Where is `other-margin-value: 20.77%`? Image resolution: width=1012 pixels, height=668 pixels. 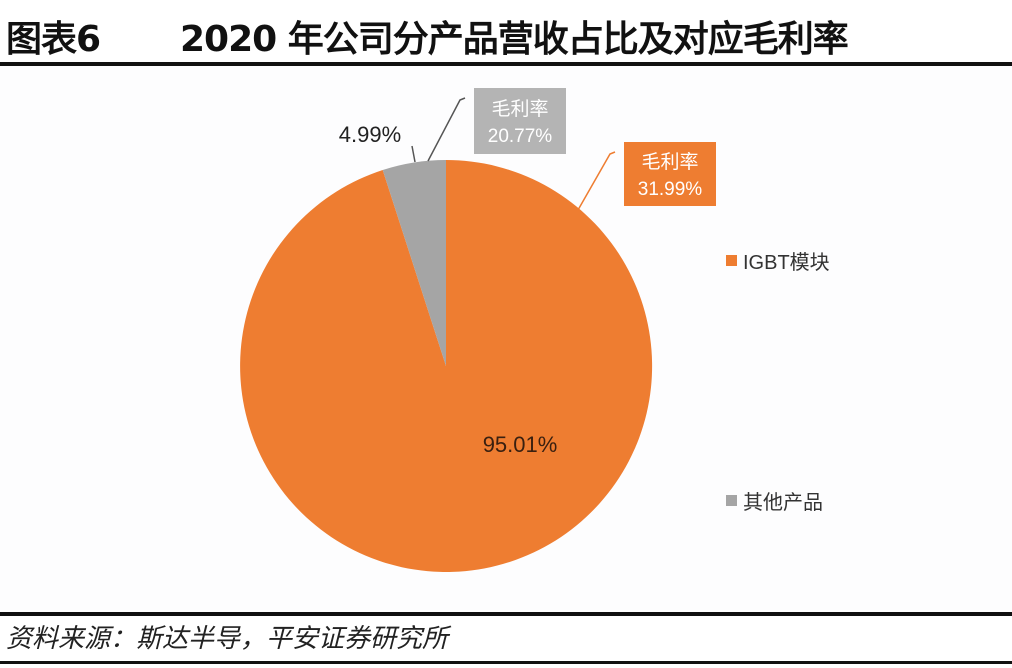 other-margin-value: 20.77% is located at coordinates (520, 136).